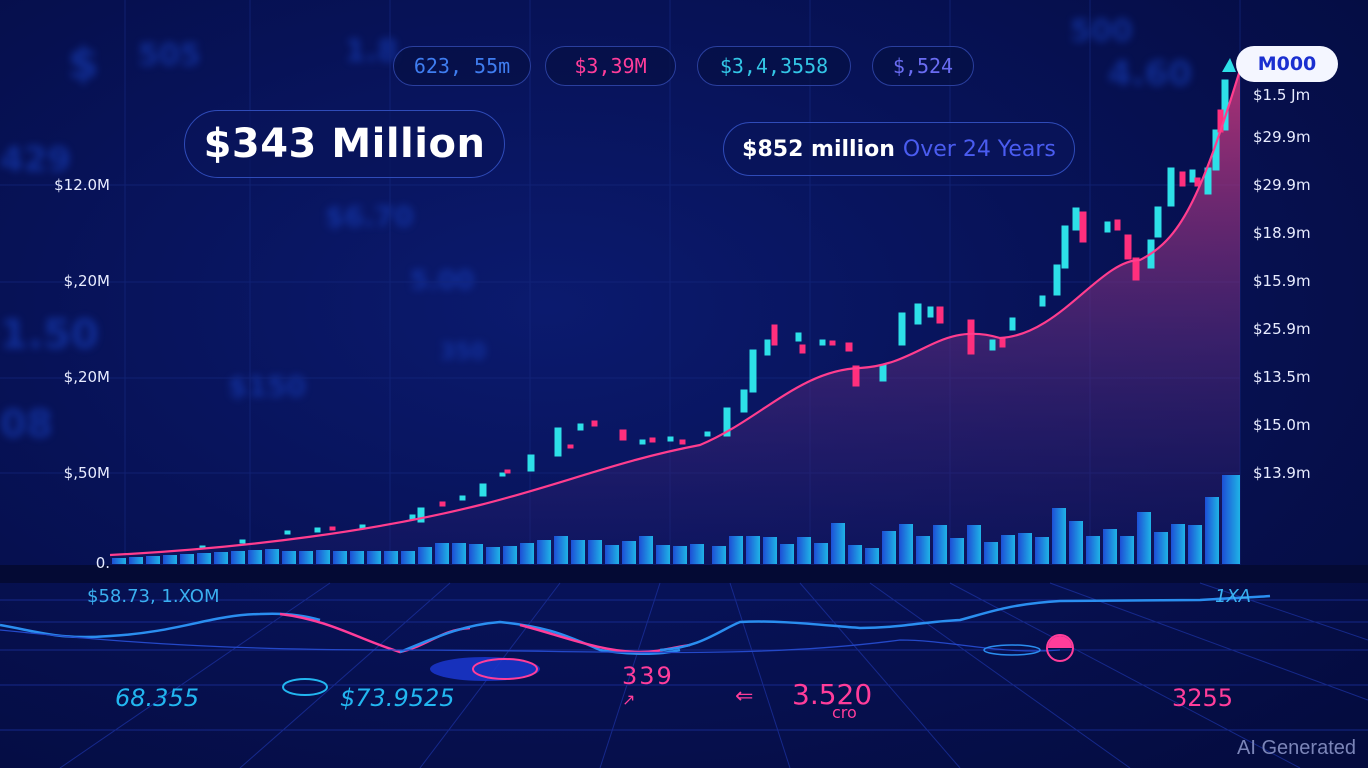  What do you see at coordinates (102, 563) in the screenshot?
I see `left-axis-tick: 0.` at bounding box center [102, 563].